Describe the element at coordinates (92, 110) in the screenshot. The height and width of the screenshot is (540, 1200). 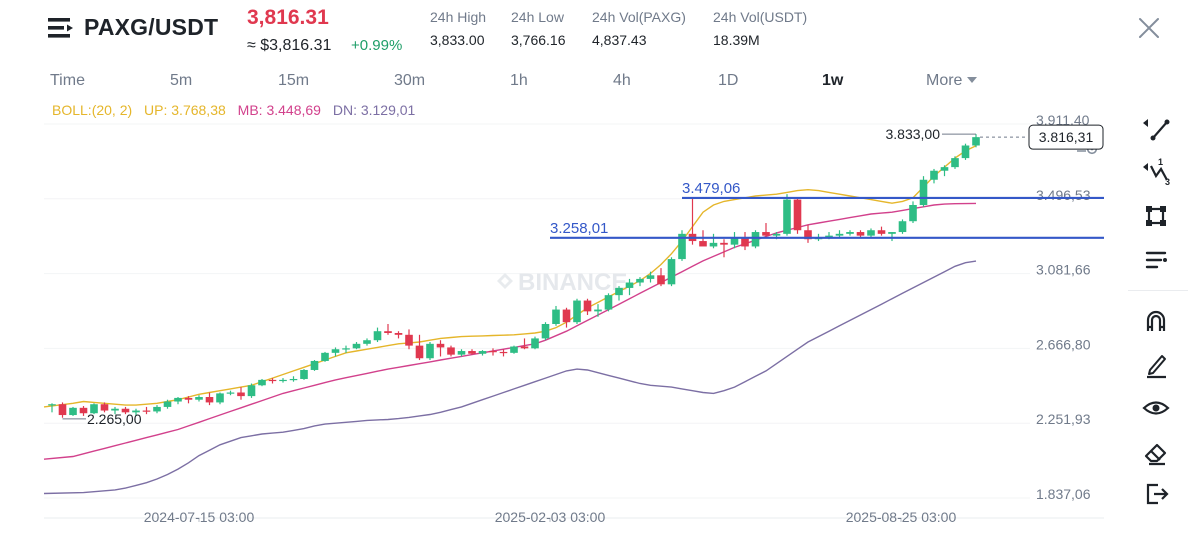
I see `boll-name: BOLL:(20, 2)` at that location.